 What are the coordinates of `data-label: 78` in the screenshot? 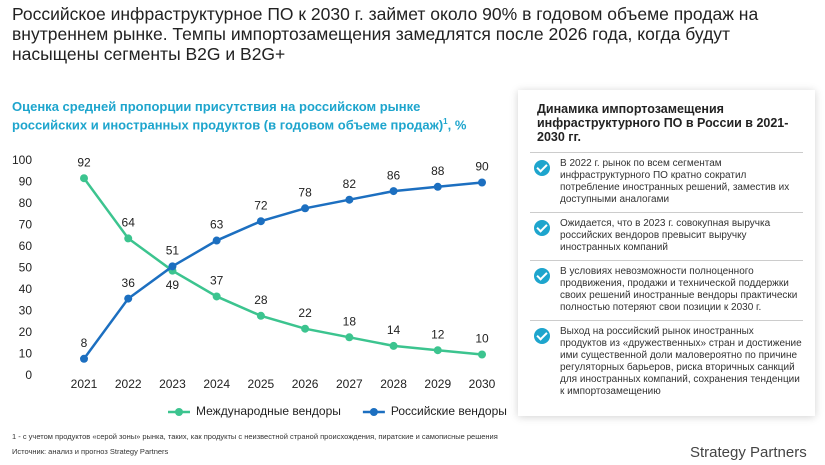 It's located at (305, 192).